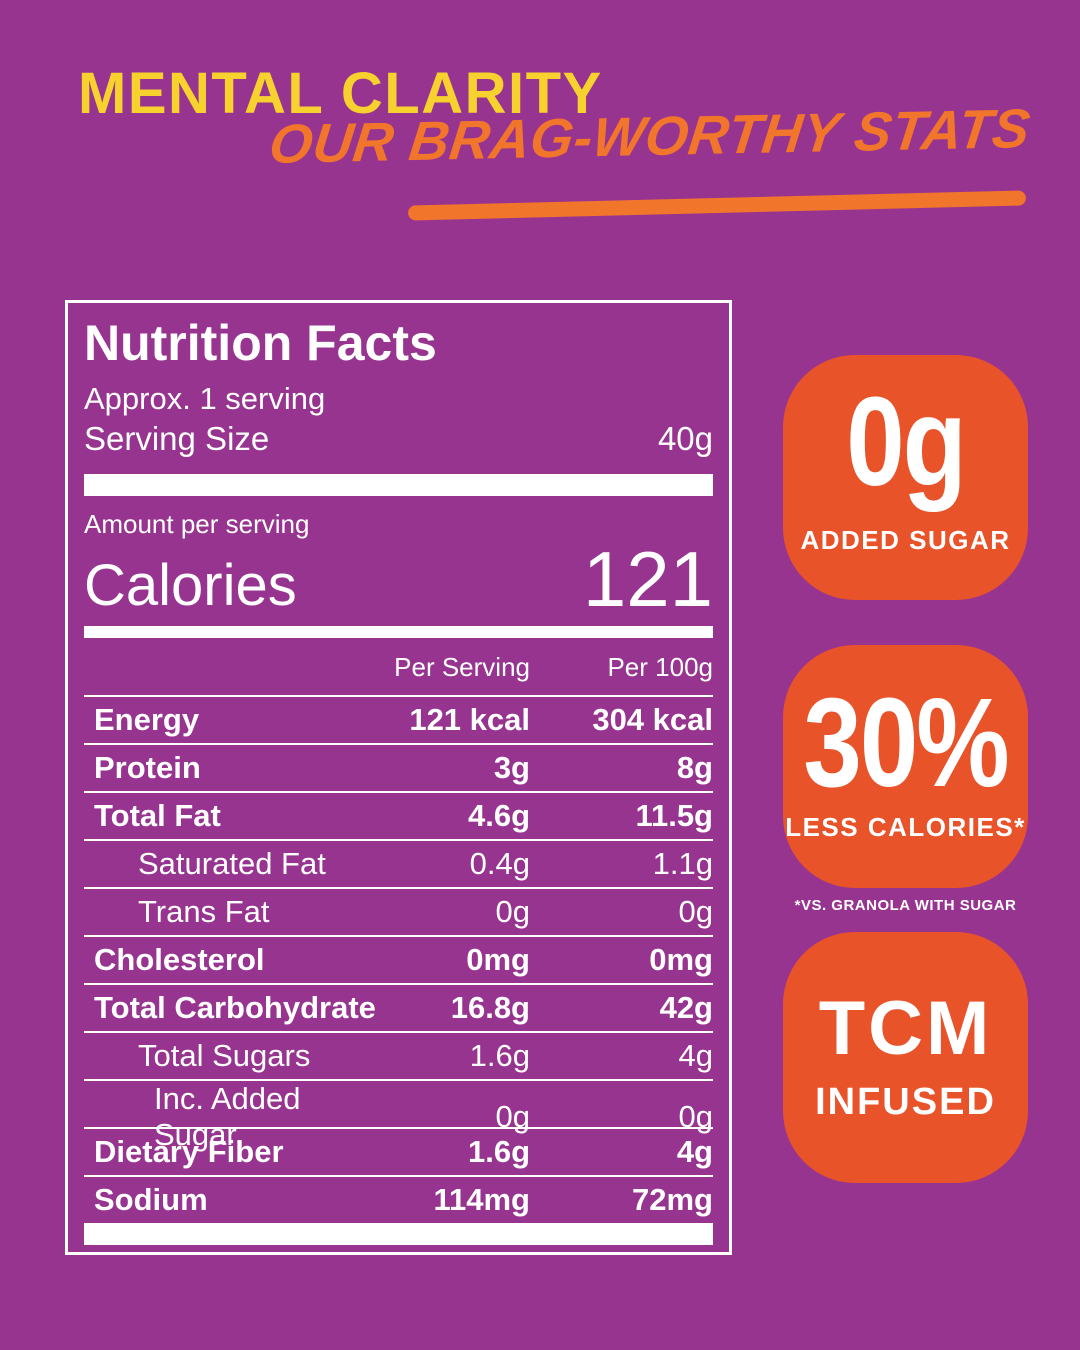  Describe the element at coordinates (905, 905) in the screenshot. I see `granola-footnote: *VS. GRANOLA WITH SUGAR` at that location.